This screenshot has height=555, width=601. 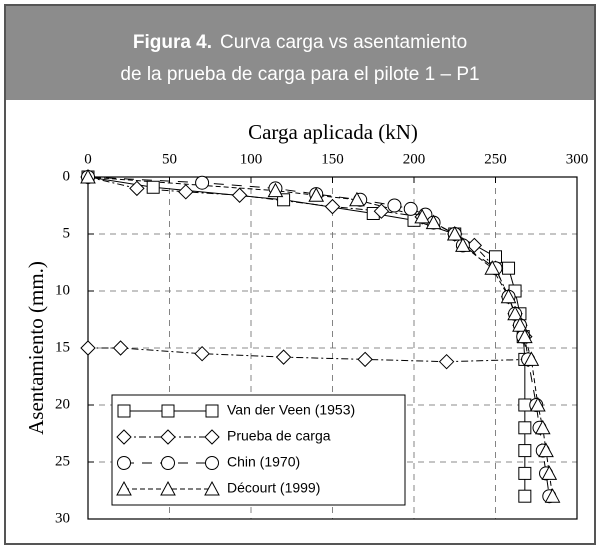 What do you see at coordinates (273, 488) in the screenshot?
I see `legend-label: Décourt (1999)` at bounding box center [273, 488].